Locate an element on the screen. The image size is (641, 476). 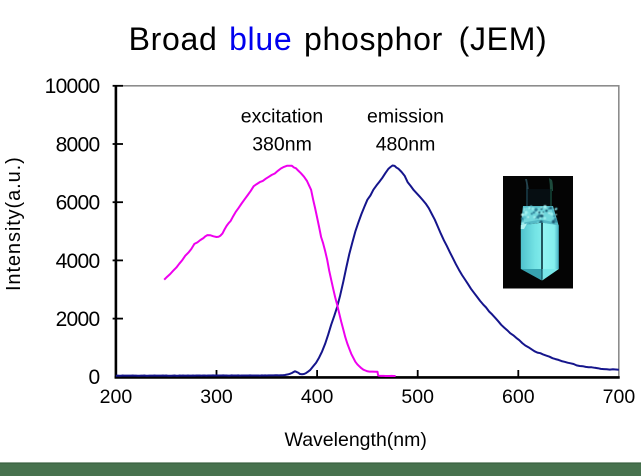
svg-text: 2000 is located at coordinates (78, 319).